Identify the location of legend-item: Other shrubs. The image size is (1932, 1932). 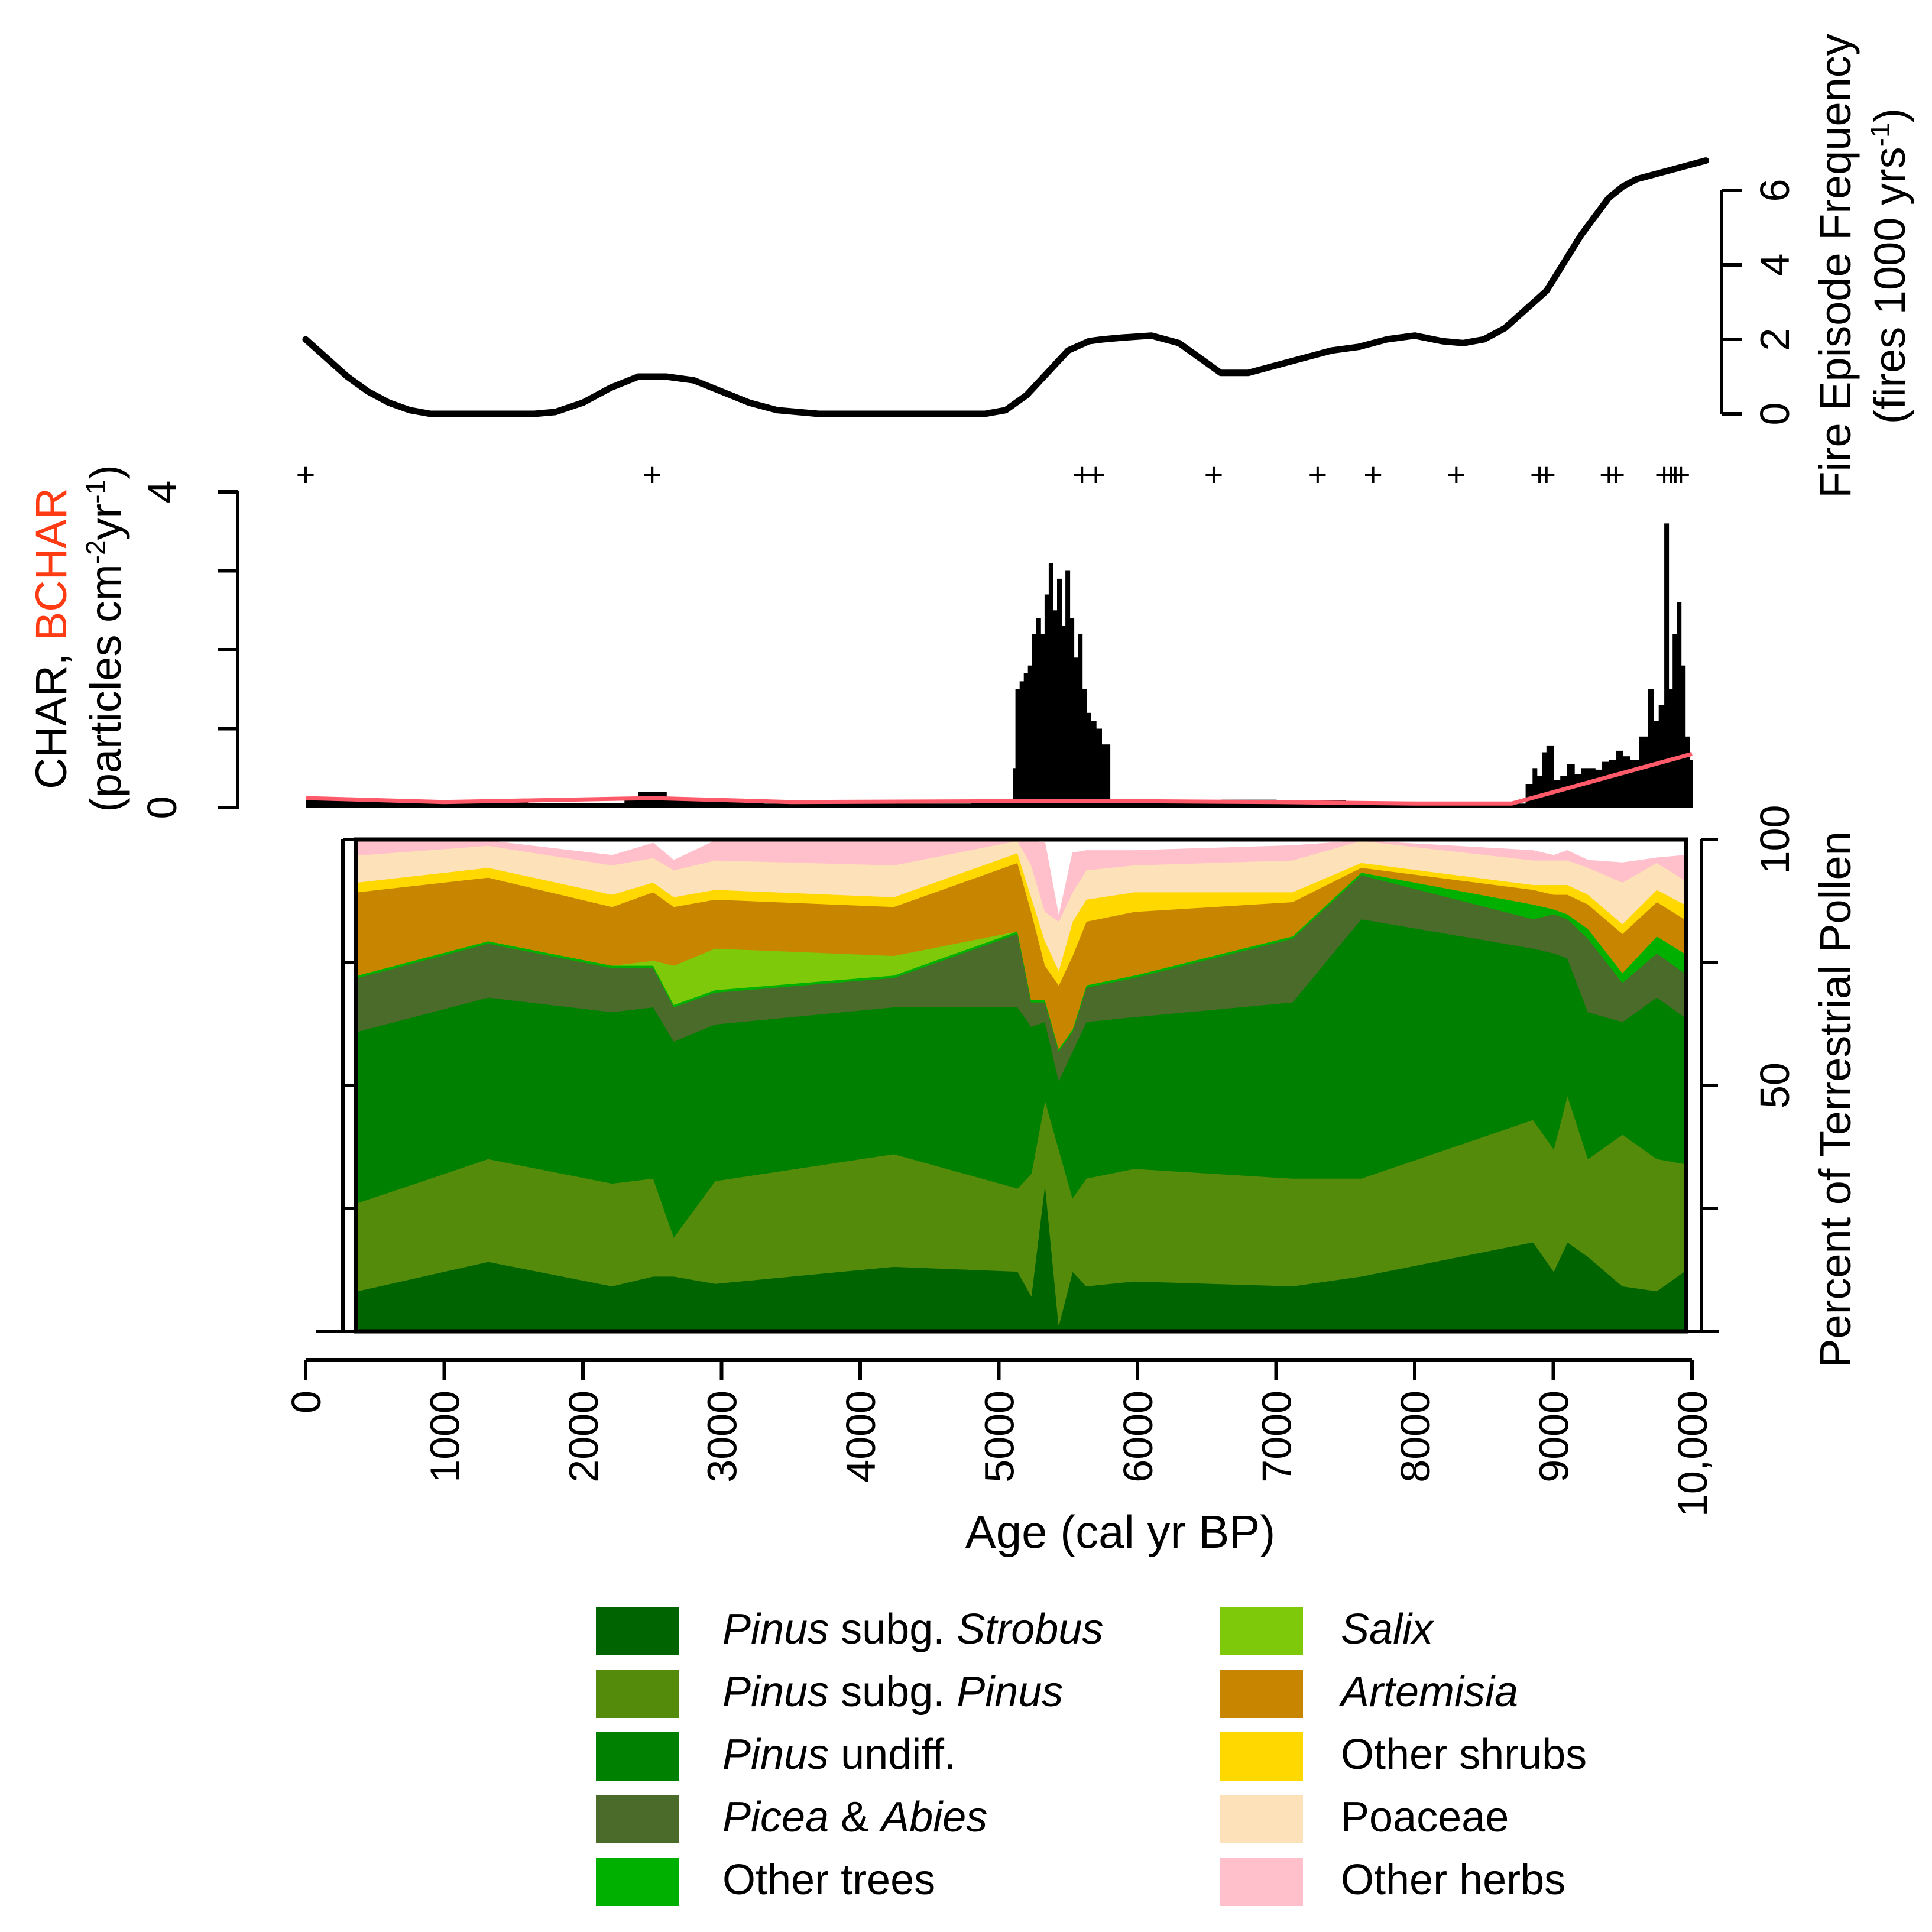
(1403, 1756).